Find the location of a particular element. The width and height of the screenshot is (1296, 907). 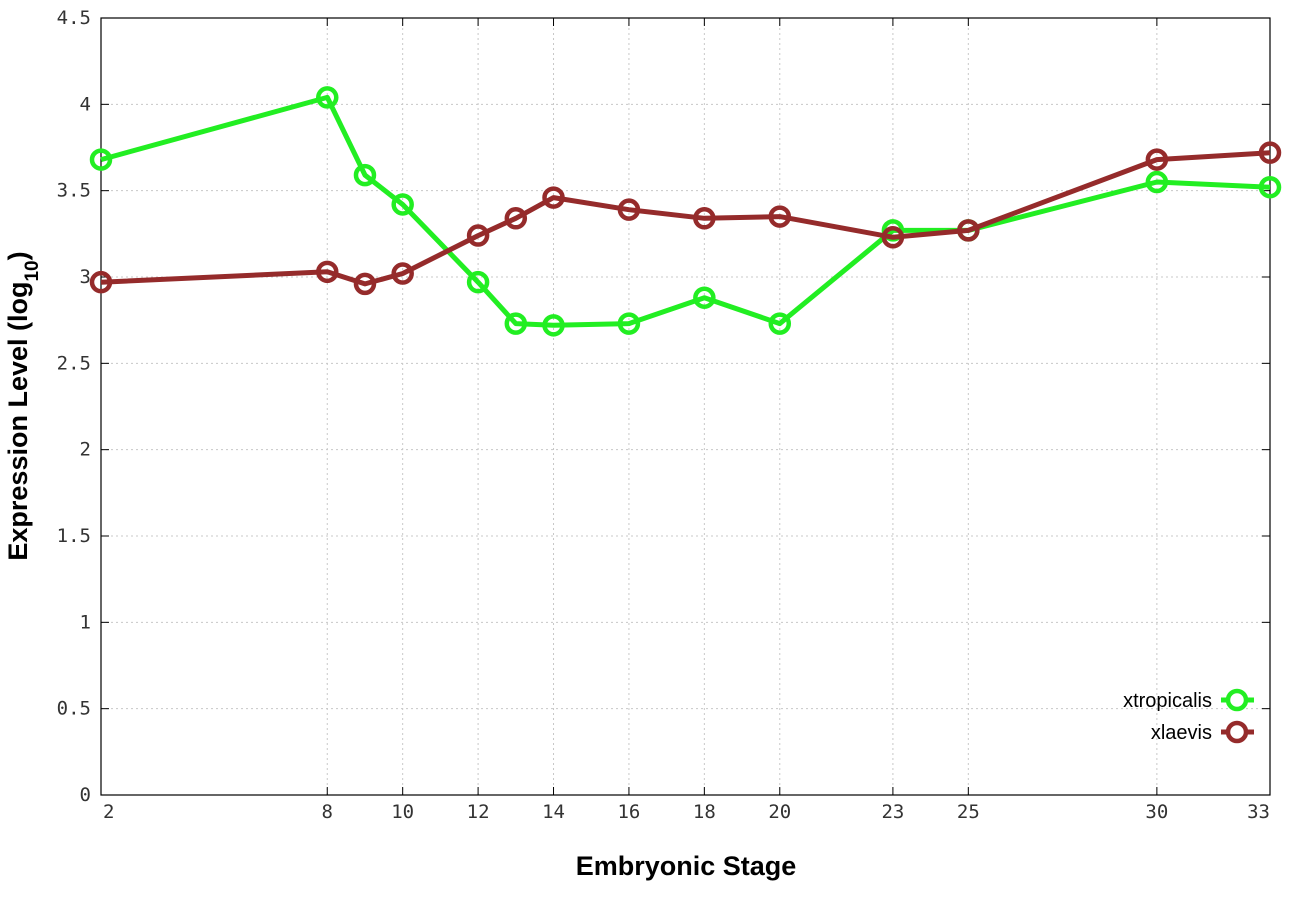

x-tick-label: 25 is located at coordinates (968, 812).